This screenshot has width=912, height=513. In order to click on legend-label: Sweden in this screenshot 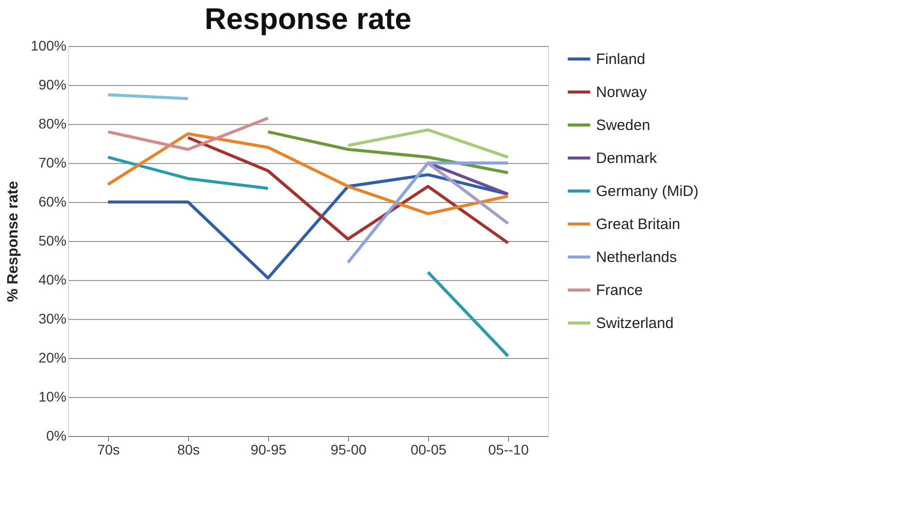, I will do `click(623, 125)`.